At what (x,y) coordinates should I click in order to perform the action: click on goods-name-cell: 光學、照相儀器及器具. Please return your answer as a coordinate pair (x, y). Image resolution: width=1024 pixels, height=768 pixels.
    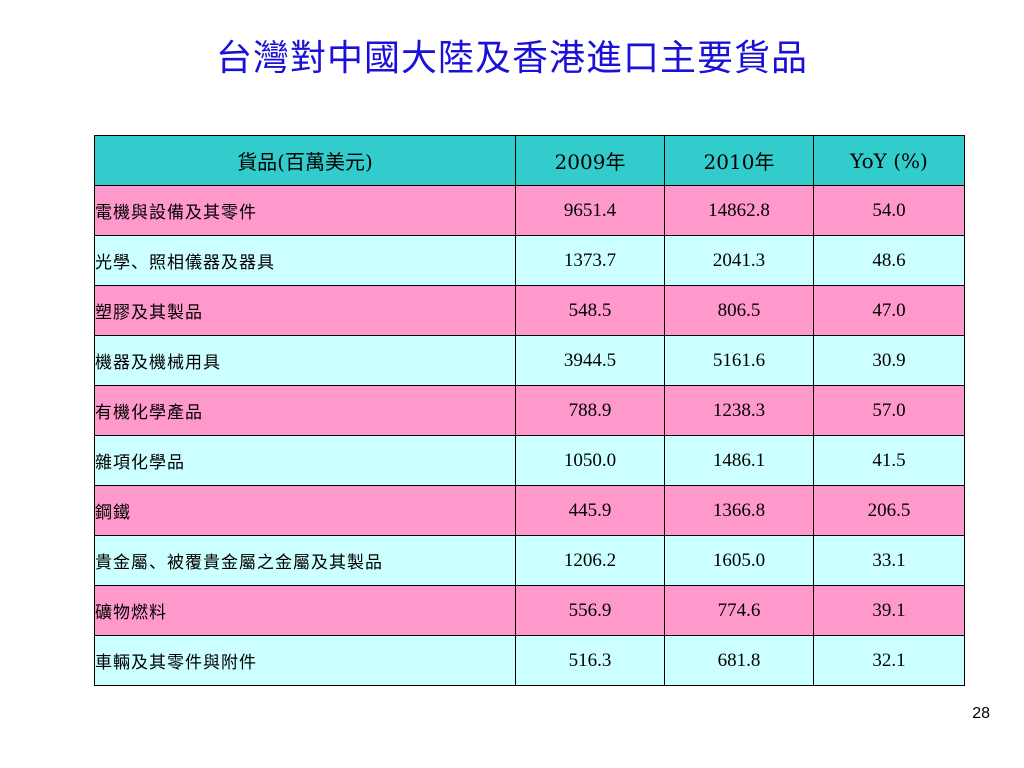
    Looking at the image, I should click on (305, 260).